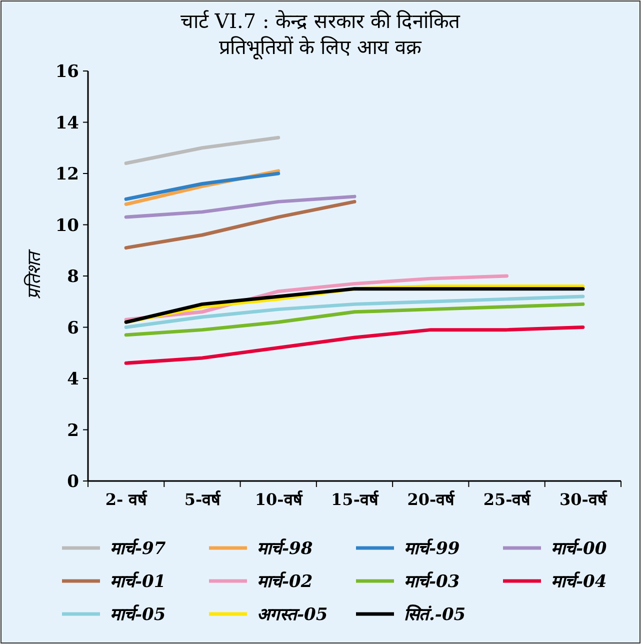  What do you see at coordinates (355, 499) in the screenshot?
I see `x-tick-label: 15-वर्ष` at bounding box center [355, 499].